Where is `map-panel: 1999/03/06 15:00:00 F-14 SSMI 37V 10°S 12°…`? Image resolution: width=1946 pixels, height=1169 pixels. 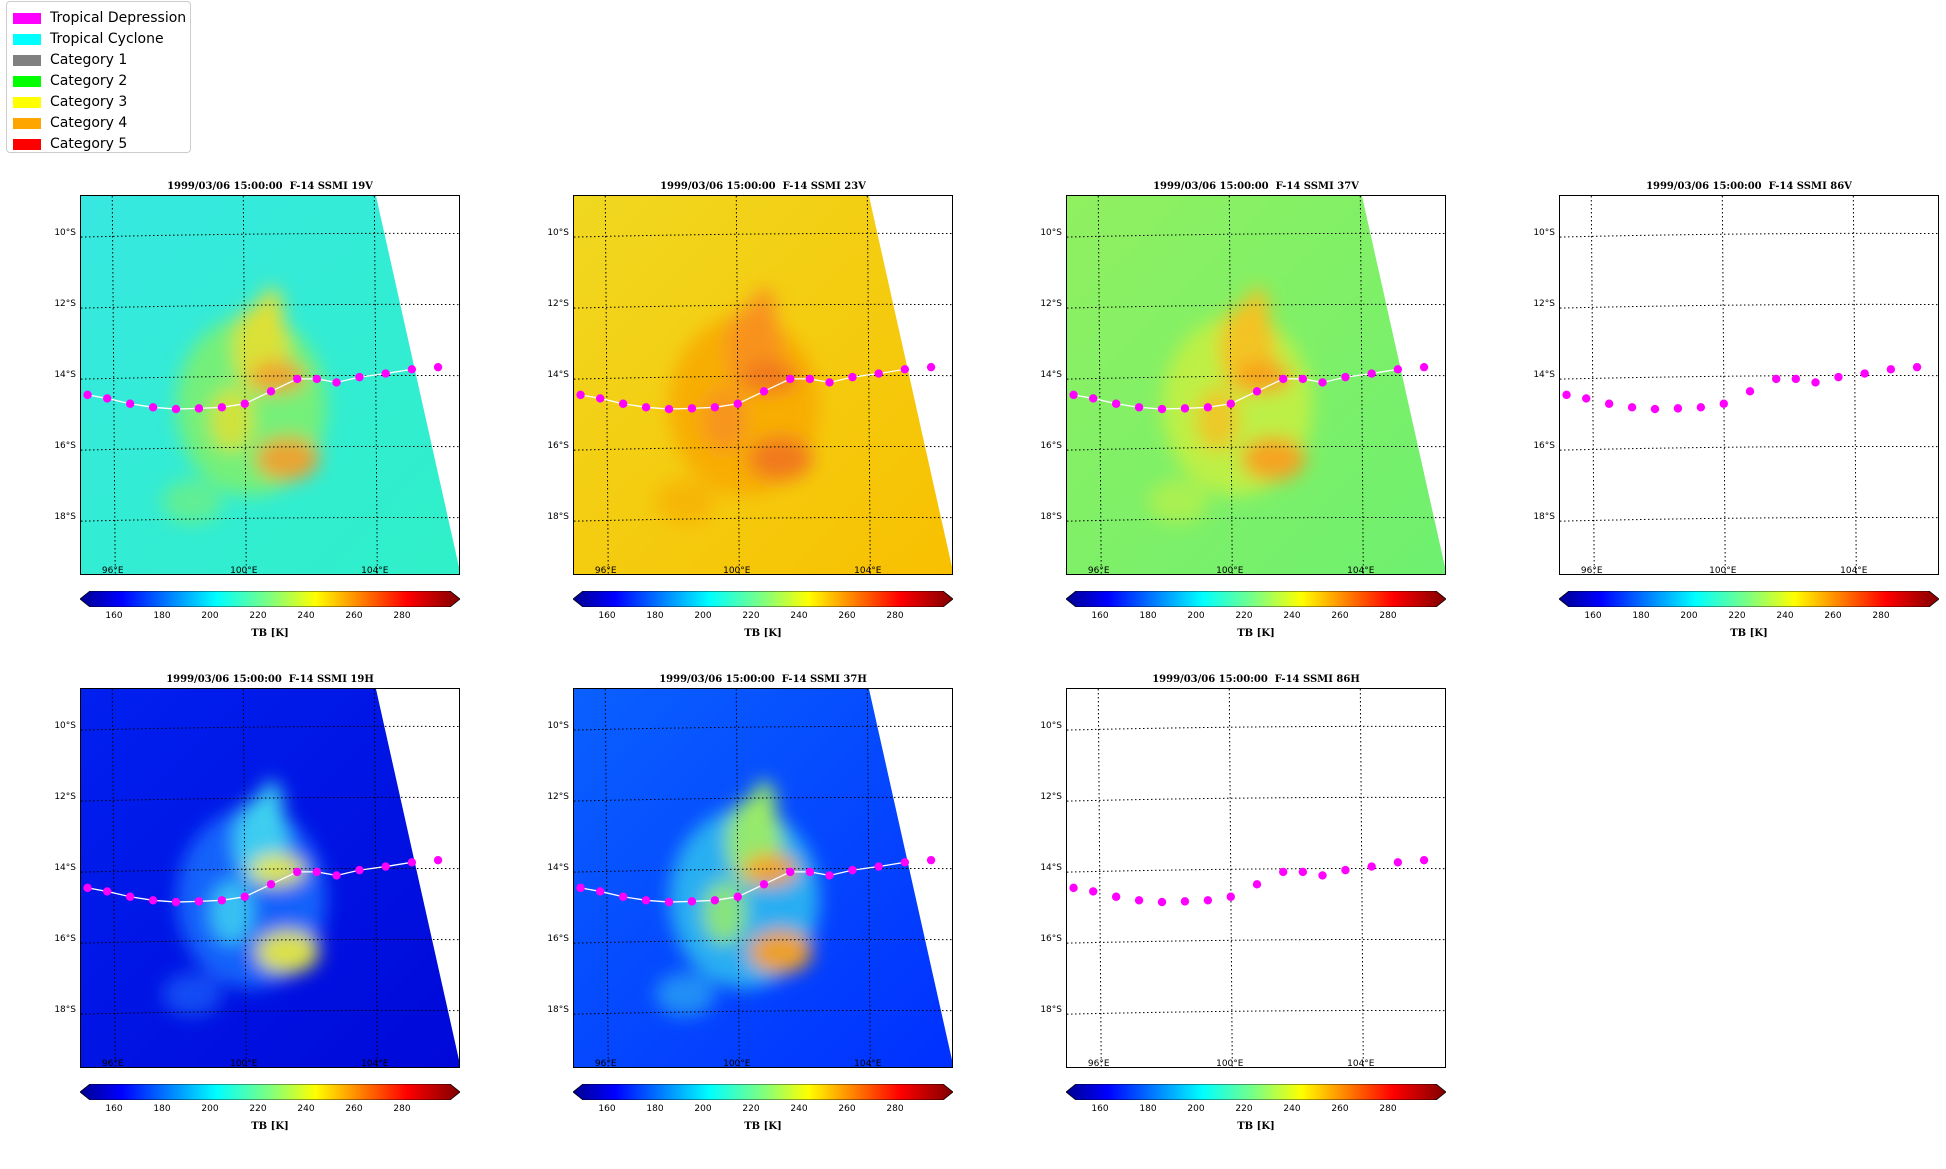
map-panel: 1999/03/06 15:00:00 F-14 SSMI 37V 10°S 12°… is located at coordinates (1216, 428).